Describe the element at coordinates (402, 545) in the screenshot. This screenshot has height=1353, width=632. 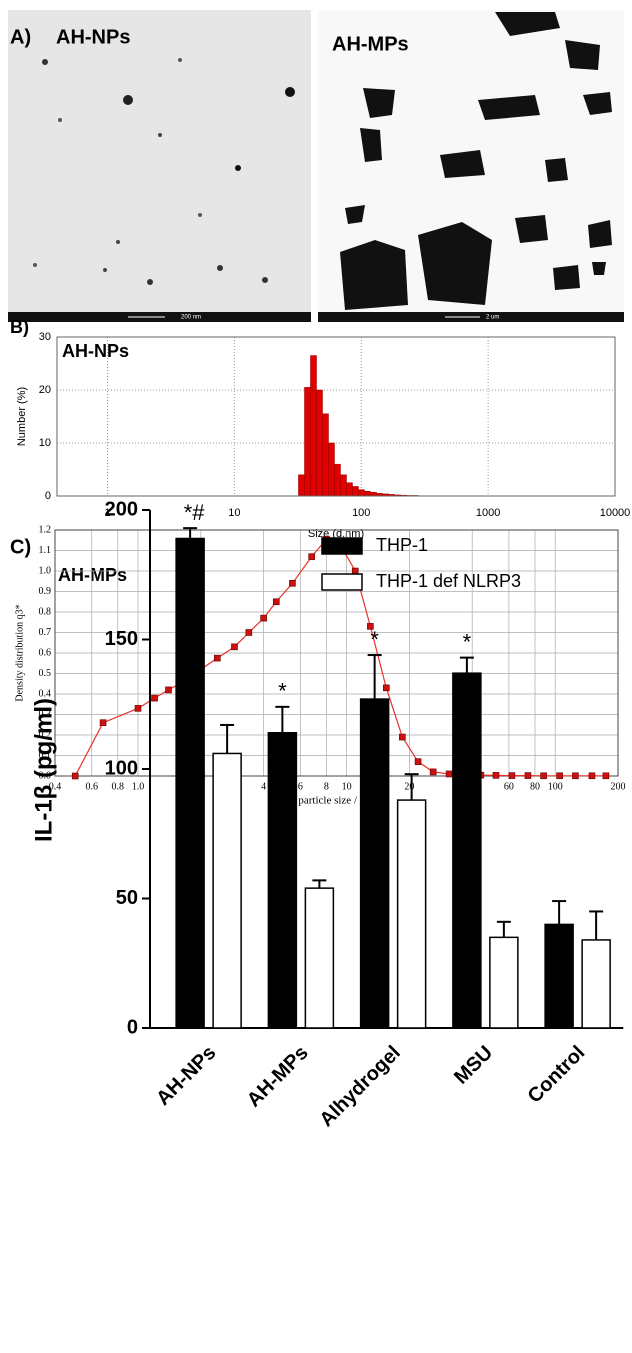
I see `legend-label: THP-1` at that location.